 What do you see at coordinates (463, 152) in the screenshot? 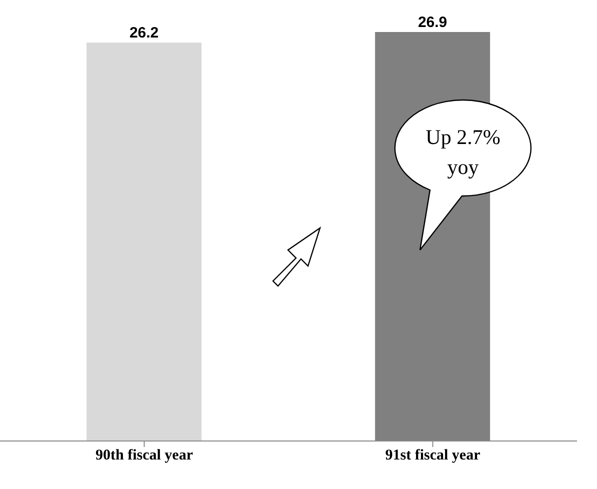
I see `annotation: Up 2.7% yoy` at bounding box center [463, 152].